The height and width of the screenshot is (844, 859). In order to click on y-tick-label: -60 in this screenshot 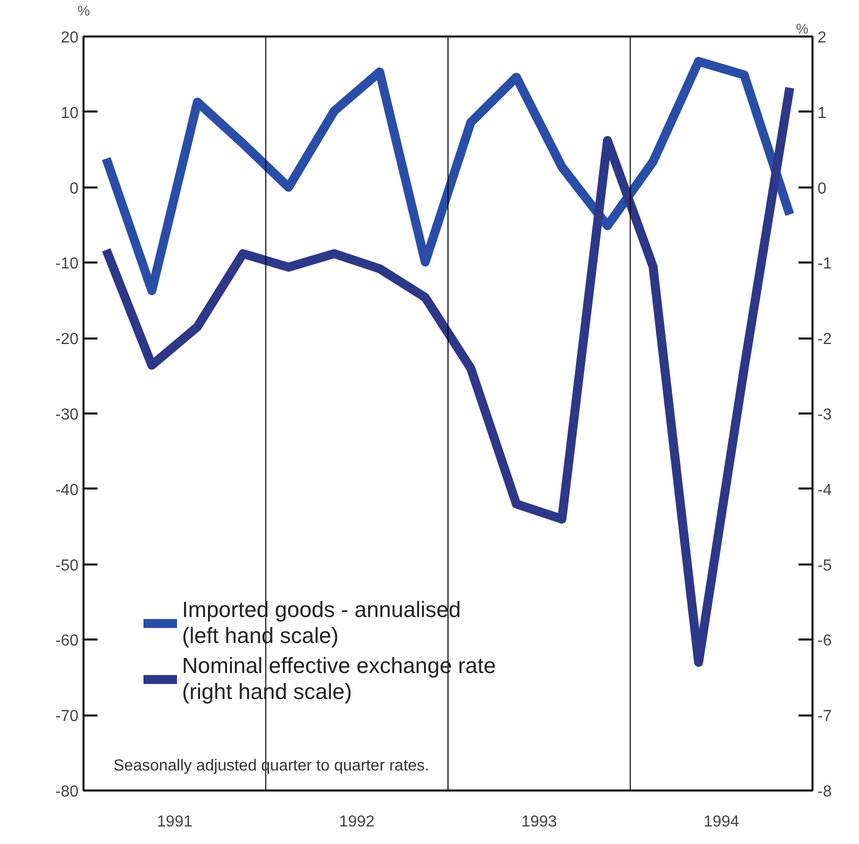, I will do `click(67, 641)`.